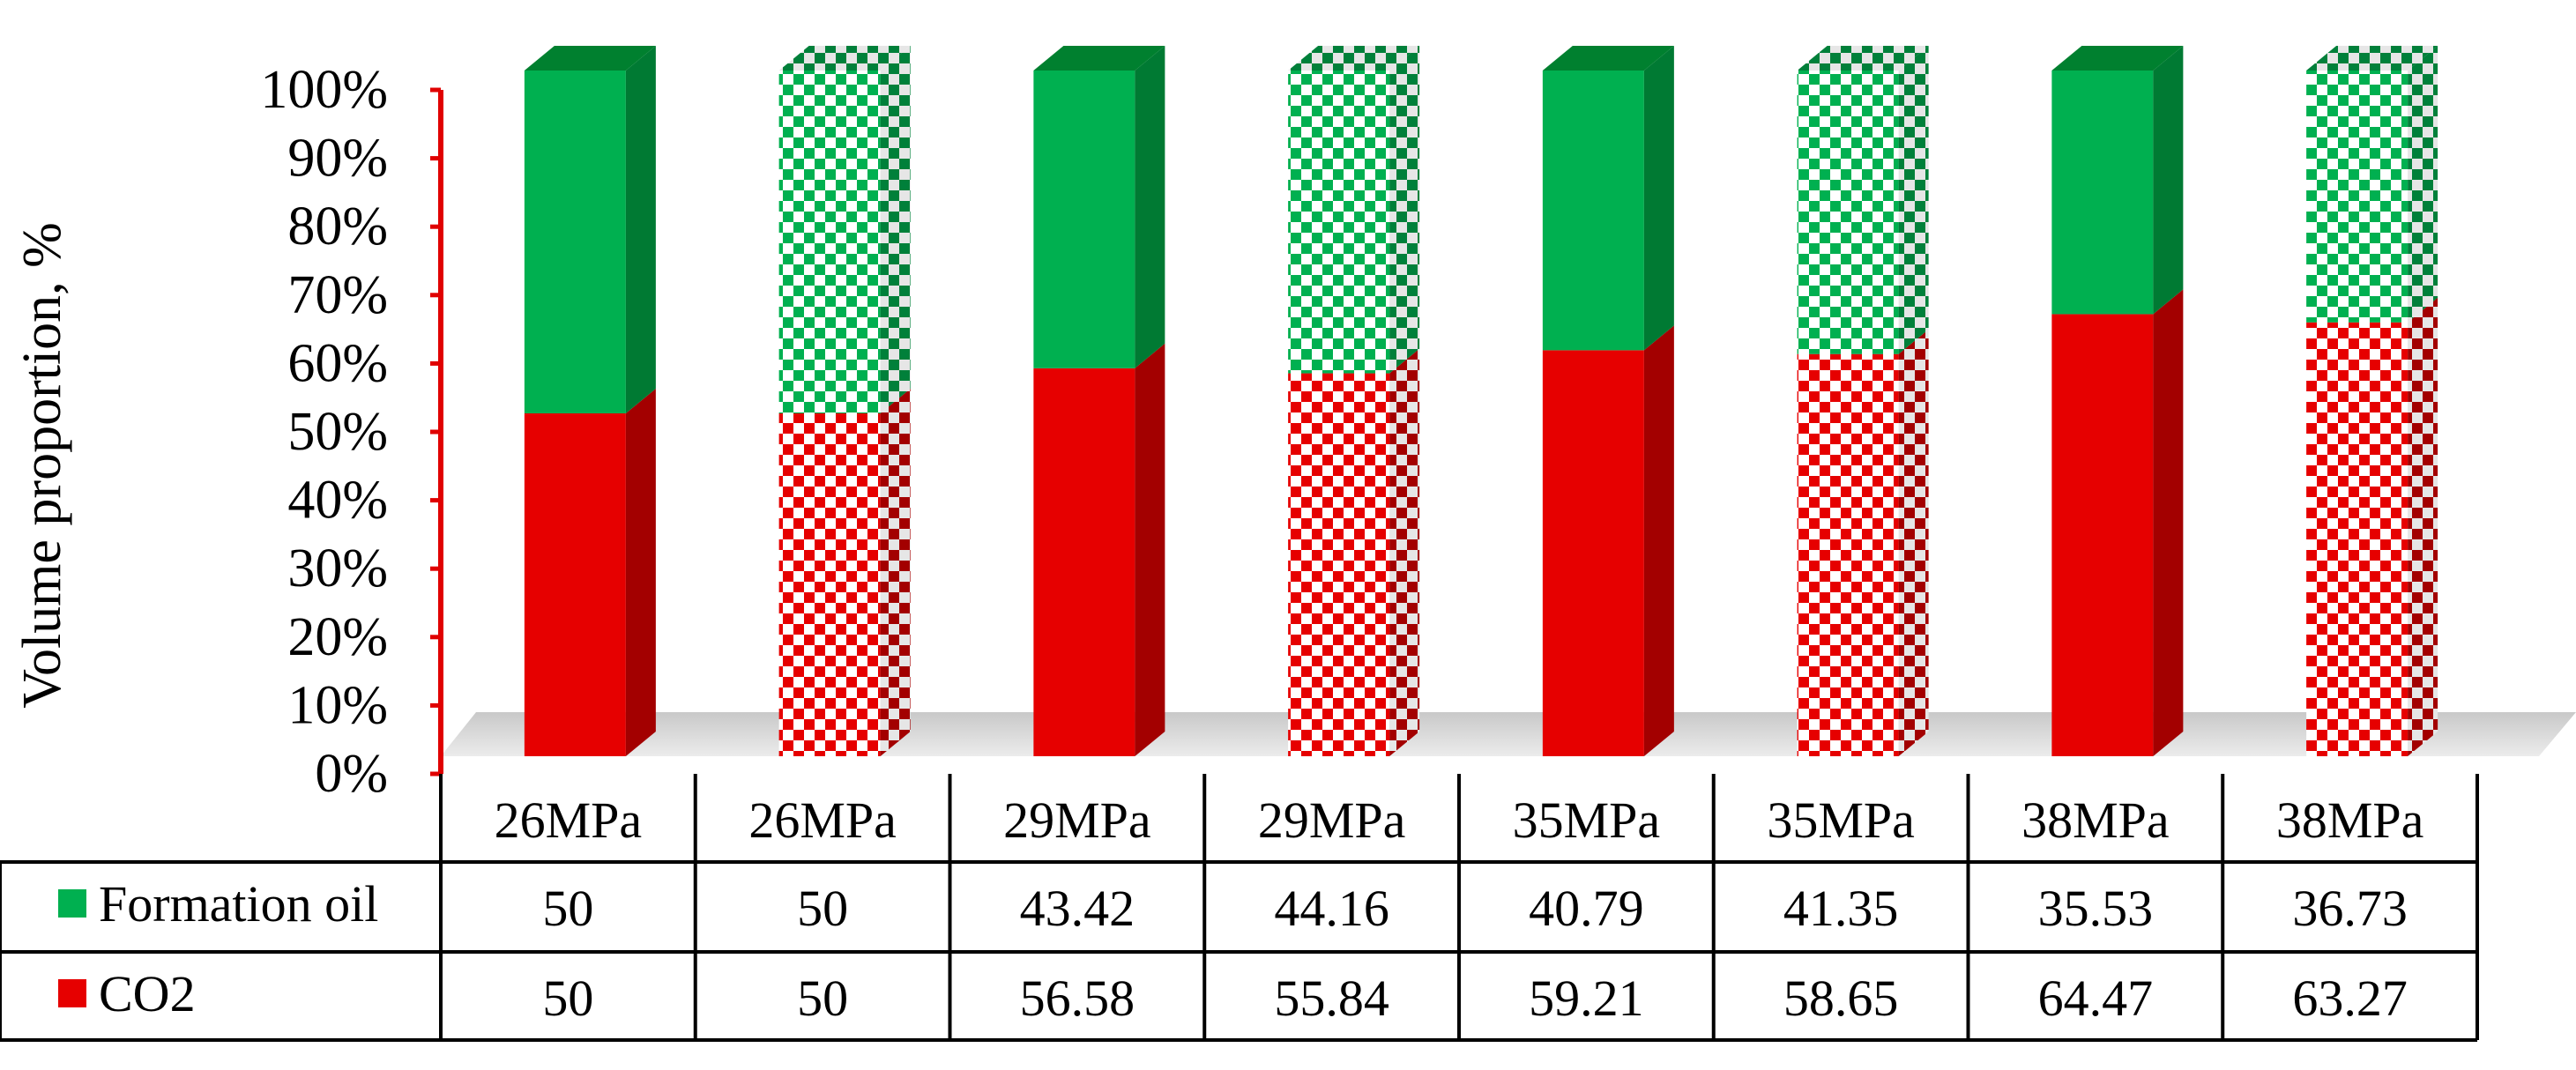  Describe the element at coordinates (337, 363) in the screenshot. I see `y-tick-label: 60%` at that location.